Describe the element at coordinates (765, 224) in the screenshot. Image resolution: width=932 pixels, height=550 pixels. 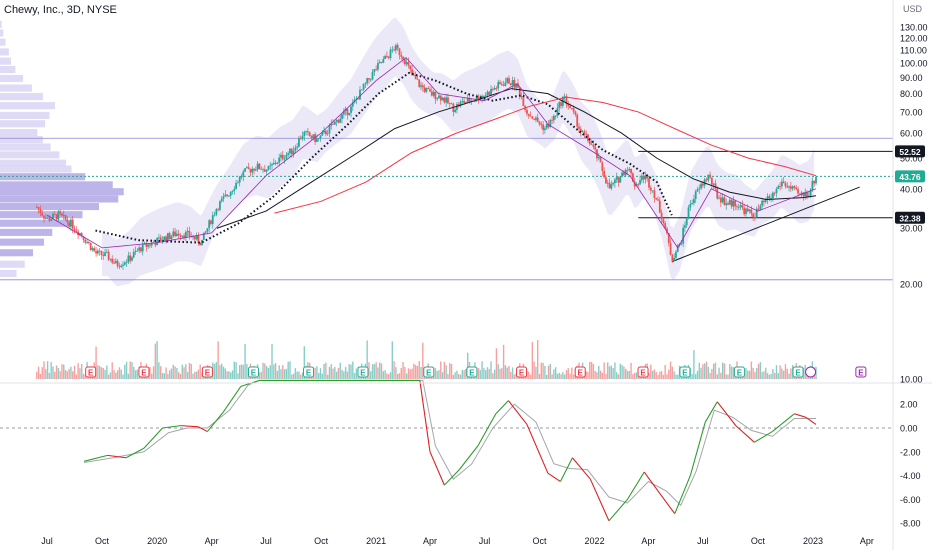
I see `support-trendline` at that location.